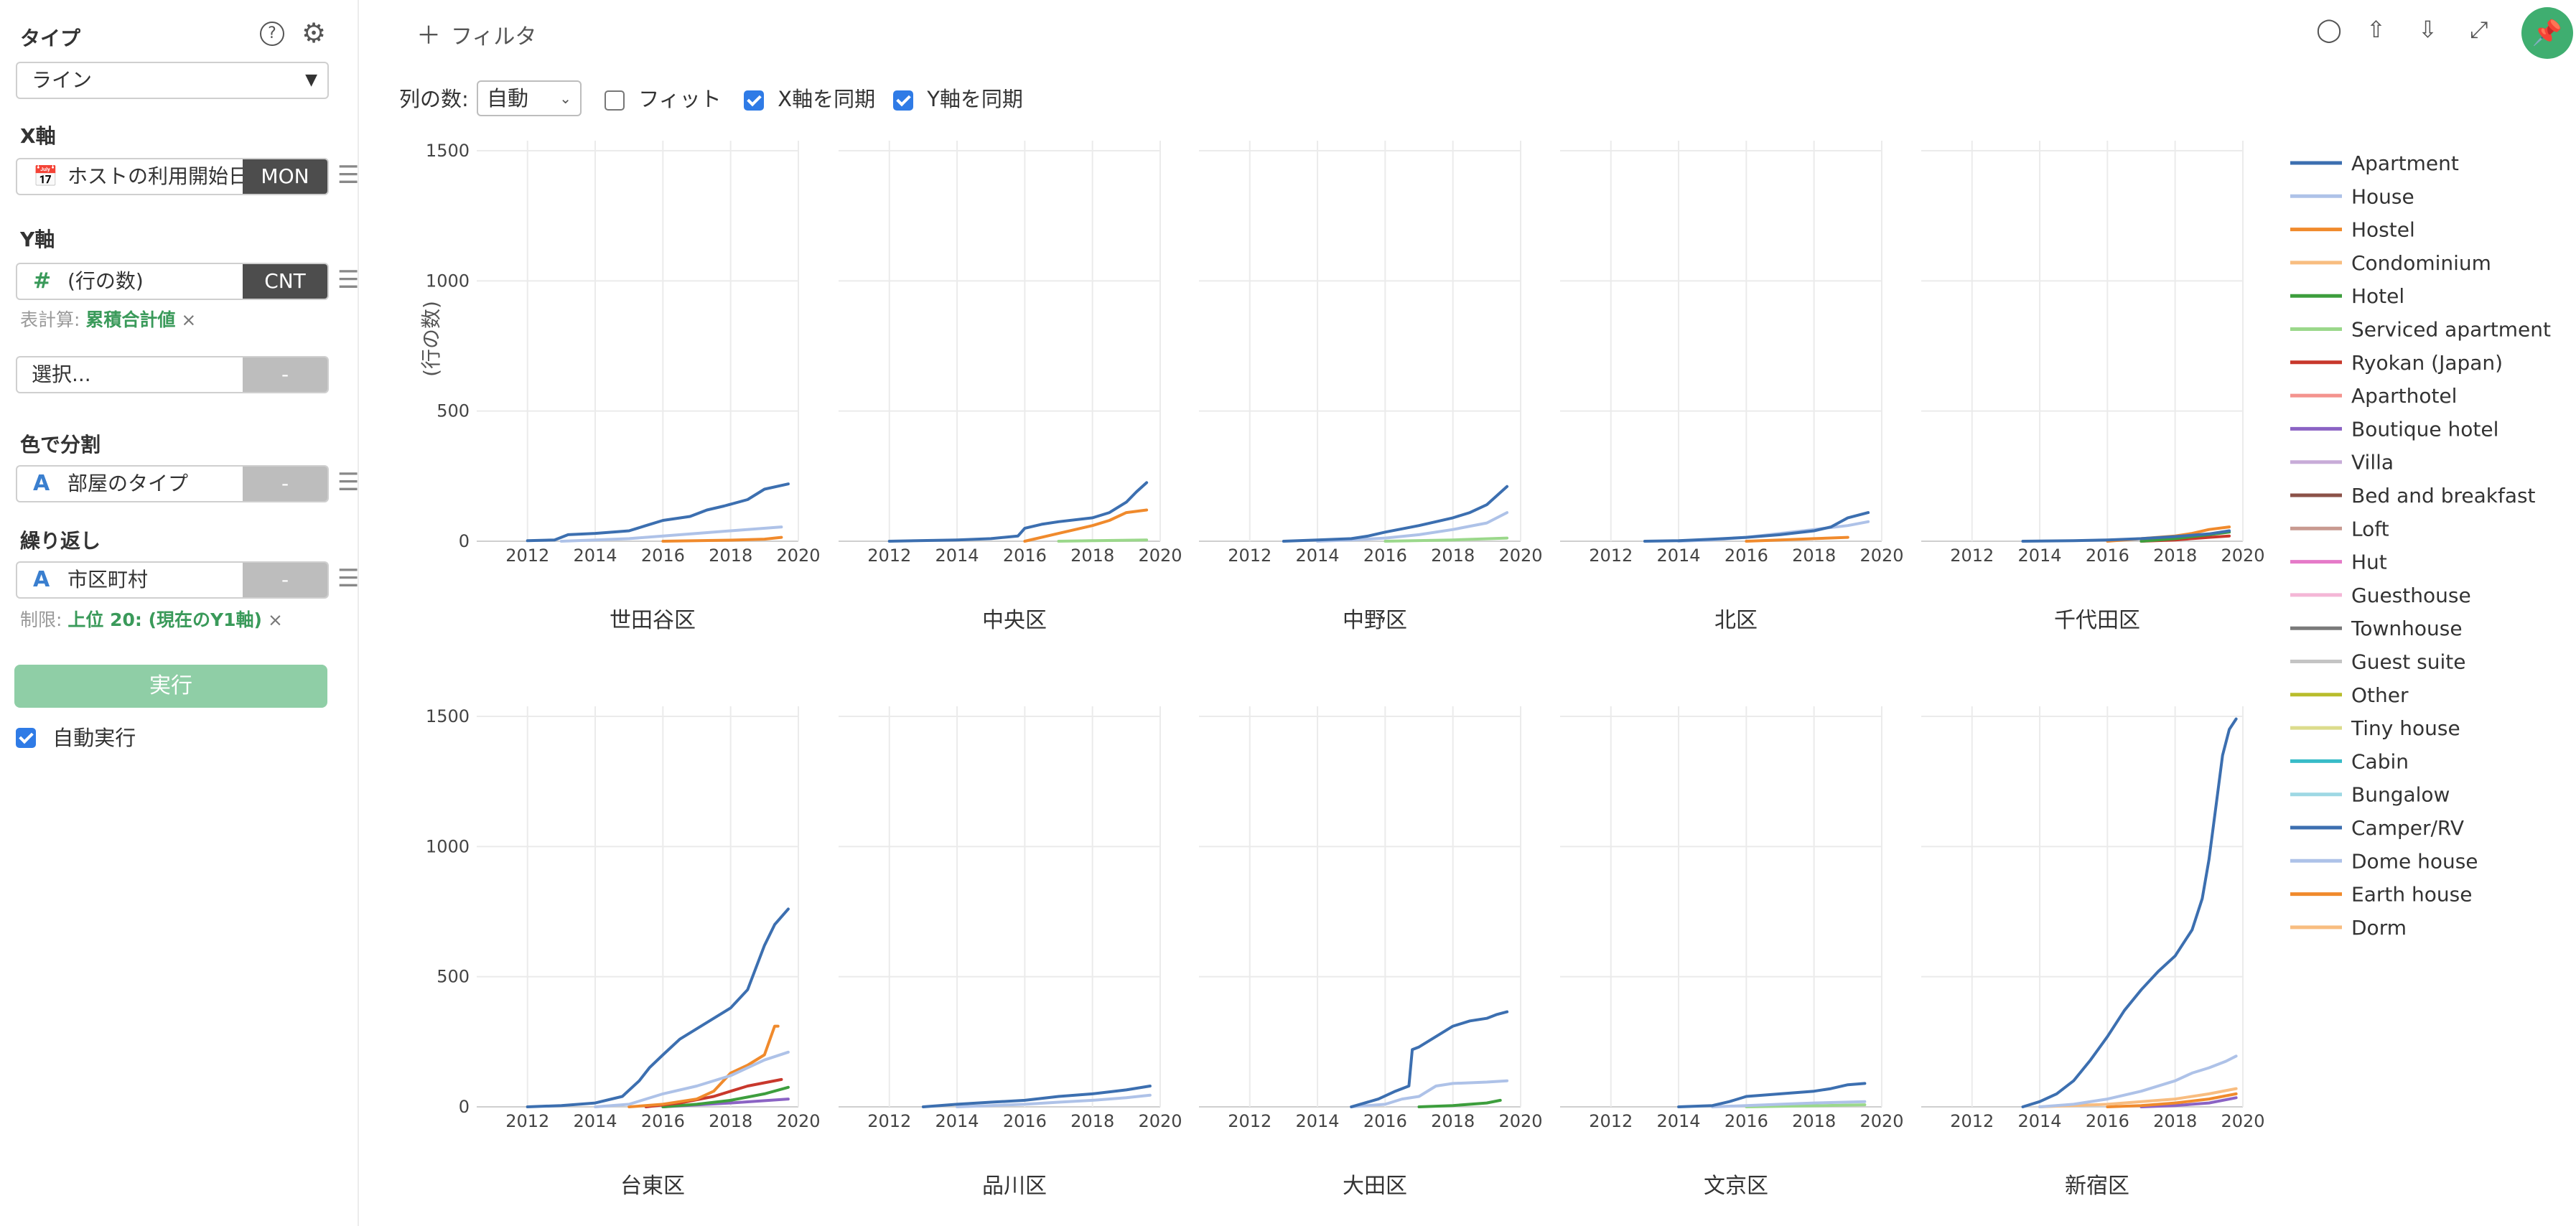 The height and width of the screenshot is (1226, 2576). What do you see at coordinates (2329, 30) in the screenshot?
I see `comment-icon: ◯` at bounding box center [2329, 30].